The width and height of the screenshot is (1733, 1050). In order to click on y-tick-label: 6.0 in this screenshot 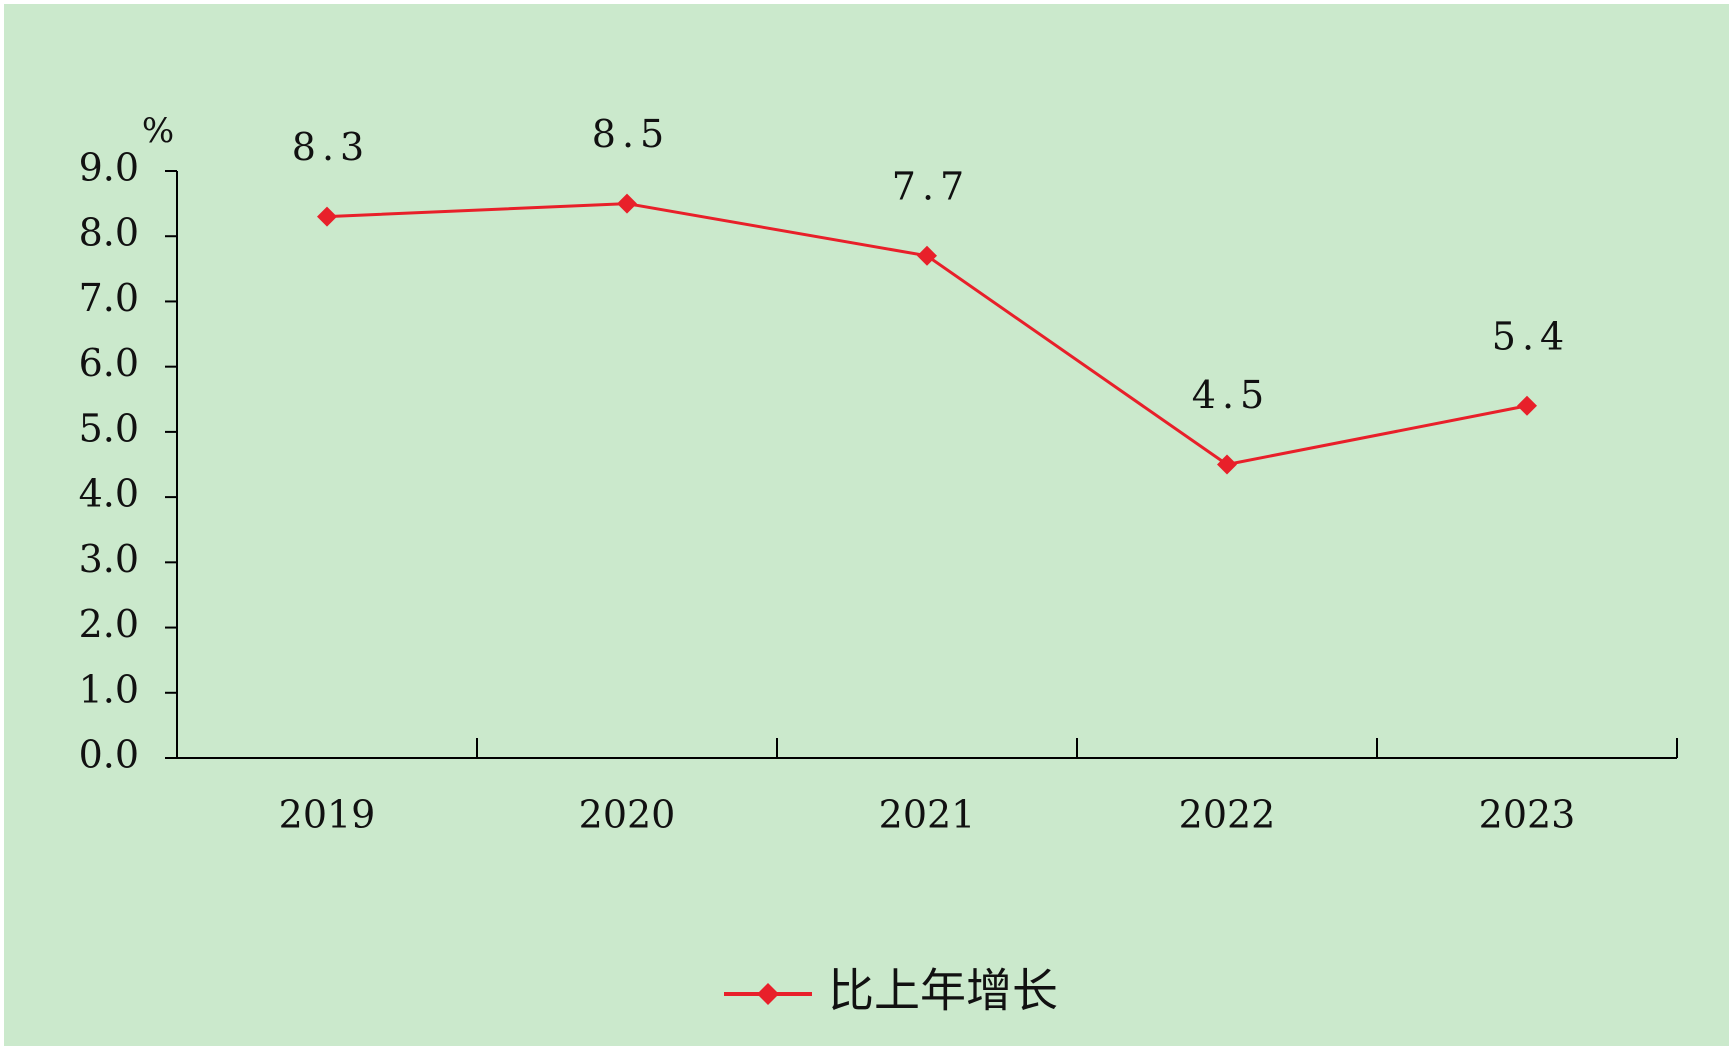, I will do `click(109, 363)`.